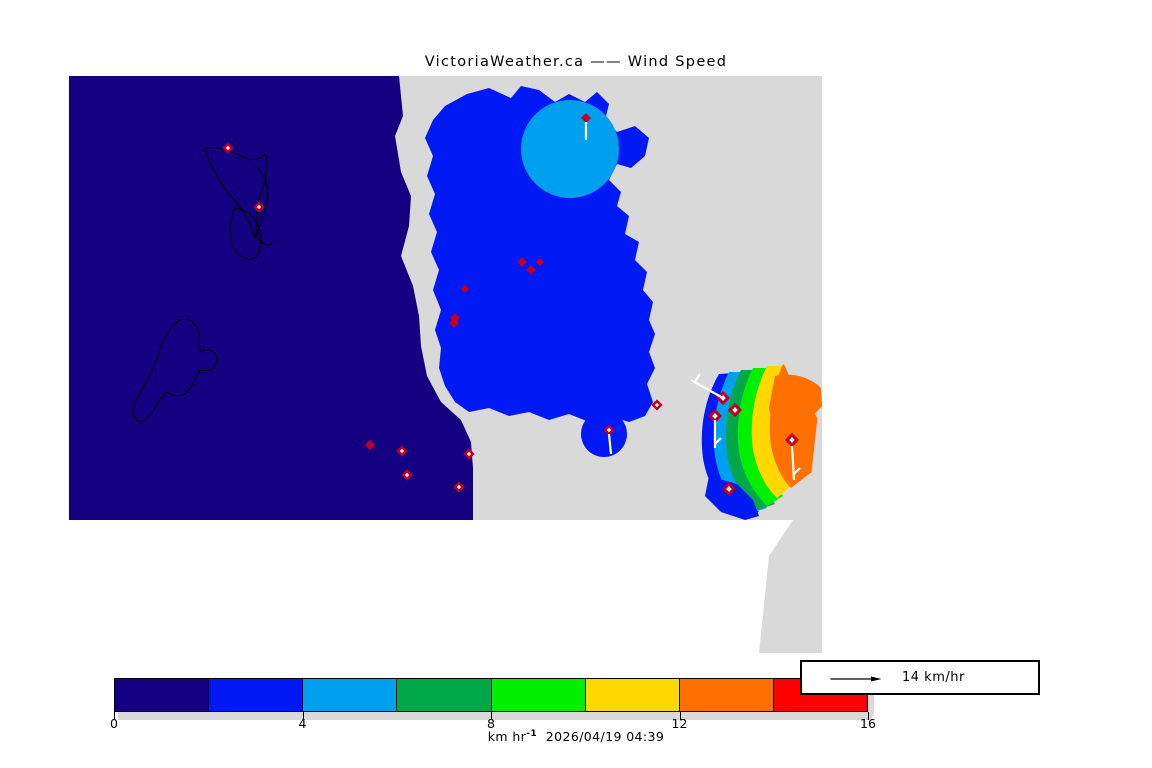  Describe the element at coordinates (856, 679) in the screenshot. I see `wind-arrow-icon` at that location.